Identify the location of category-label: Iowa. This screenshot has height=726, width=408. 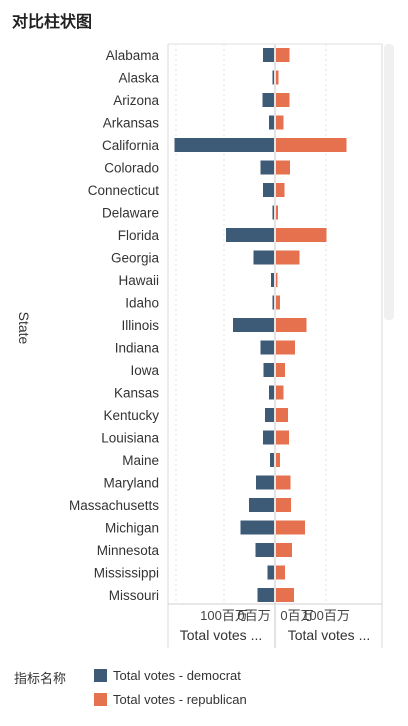
(144, 370).